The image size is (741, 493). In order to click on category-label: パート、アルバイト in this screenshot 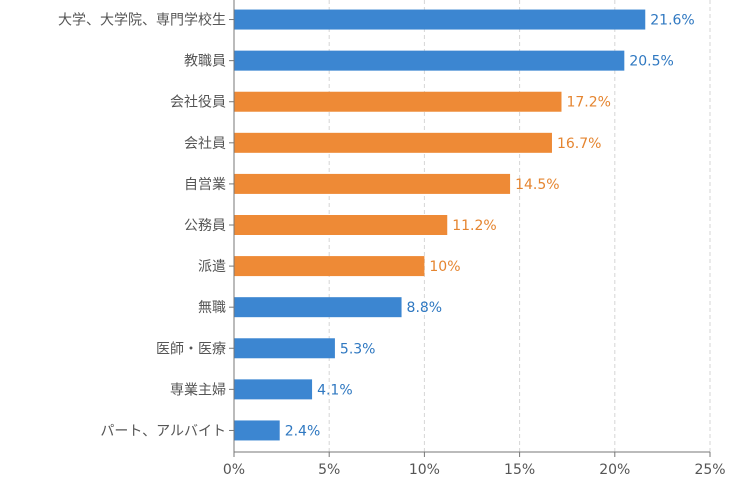, I will do `click(163, 431)`.